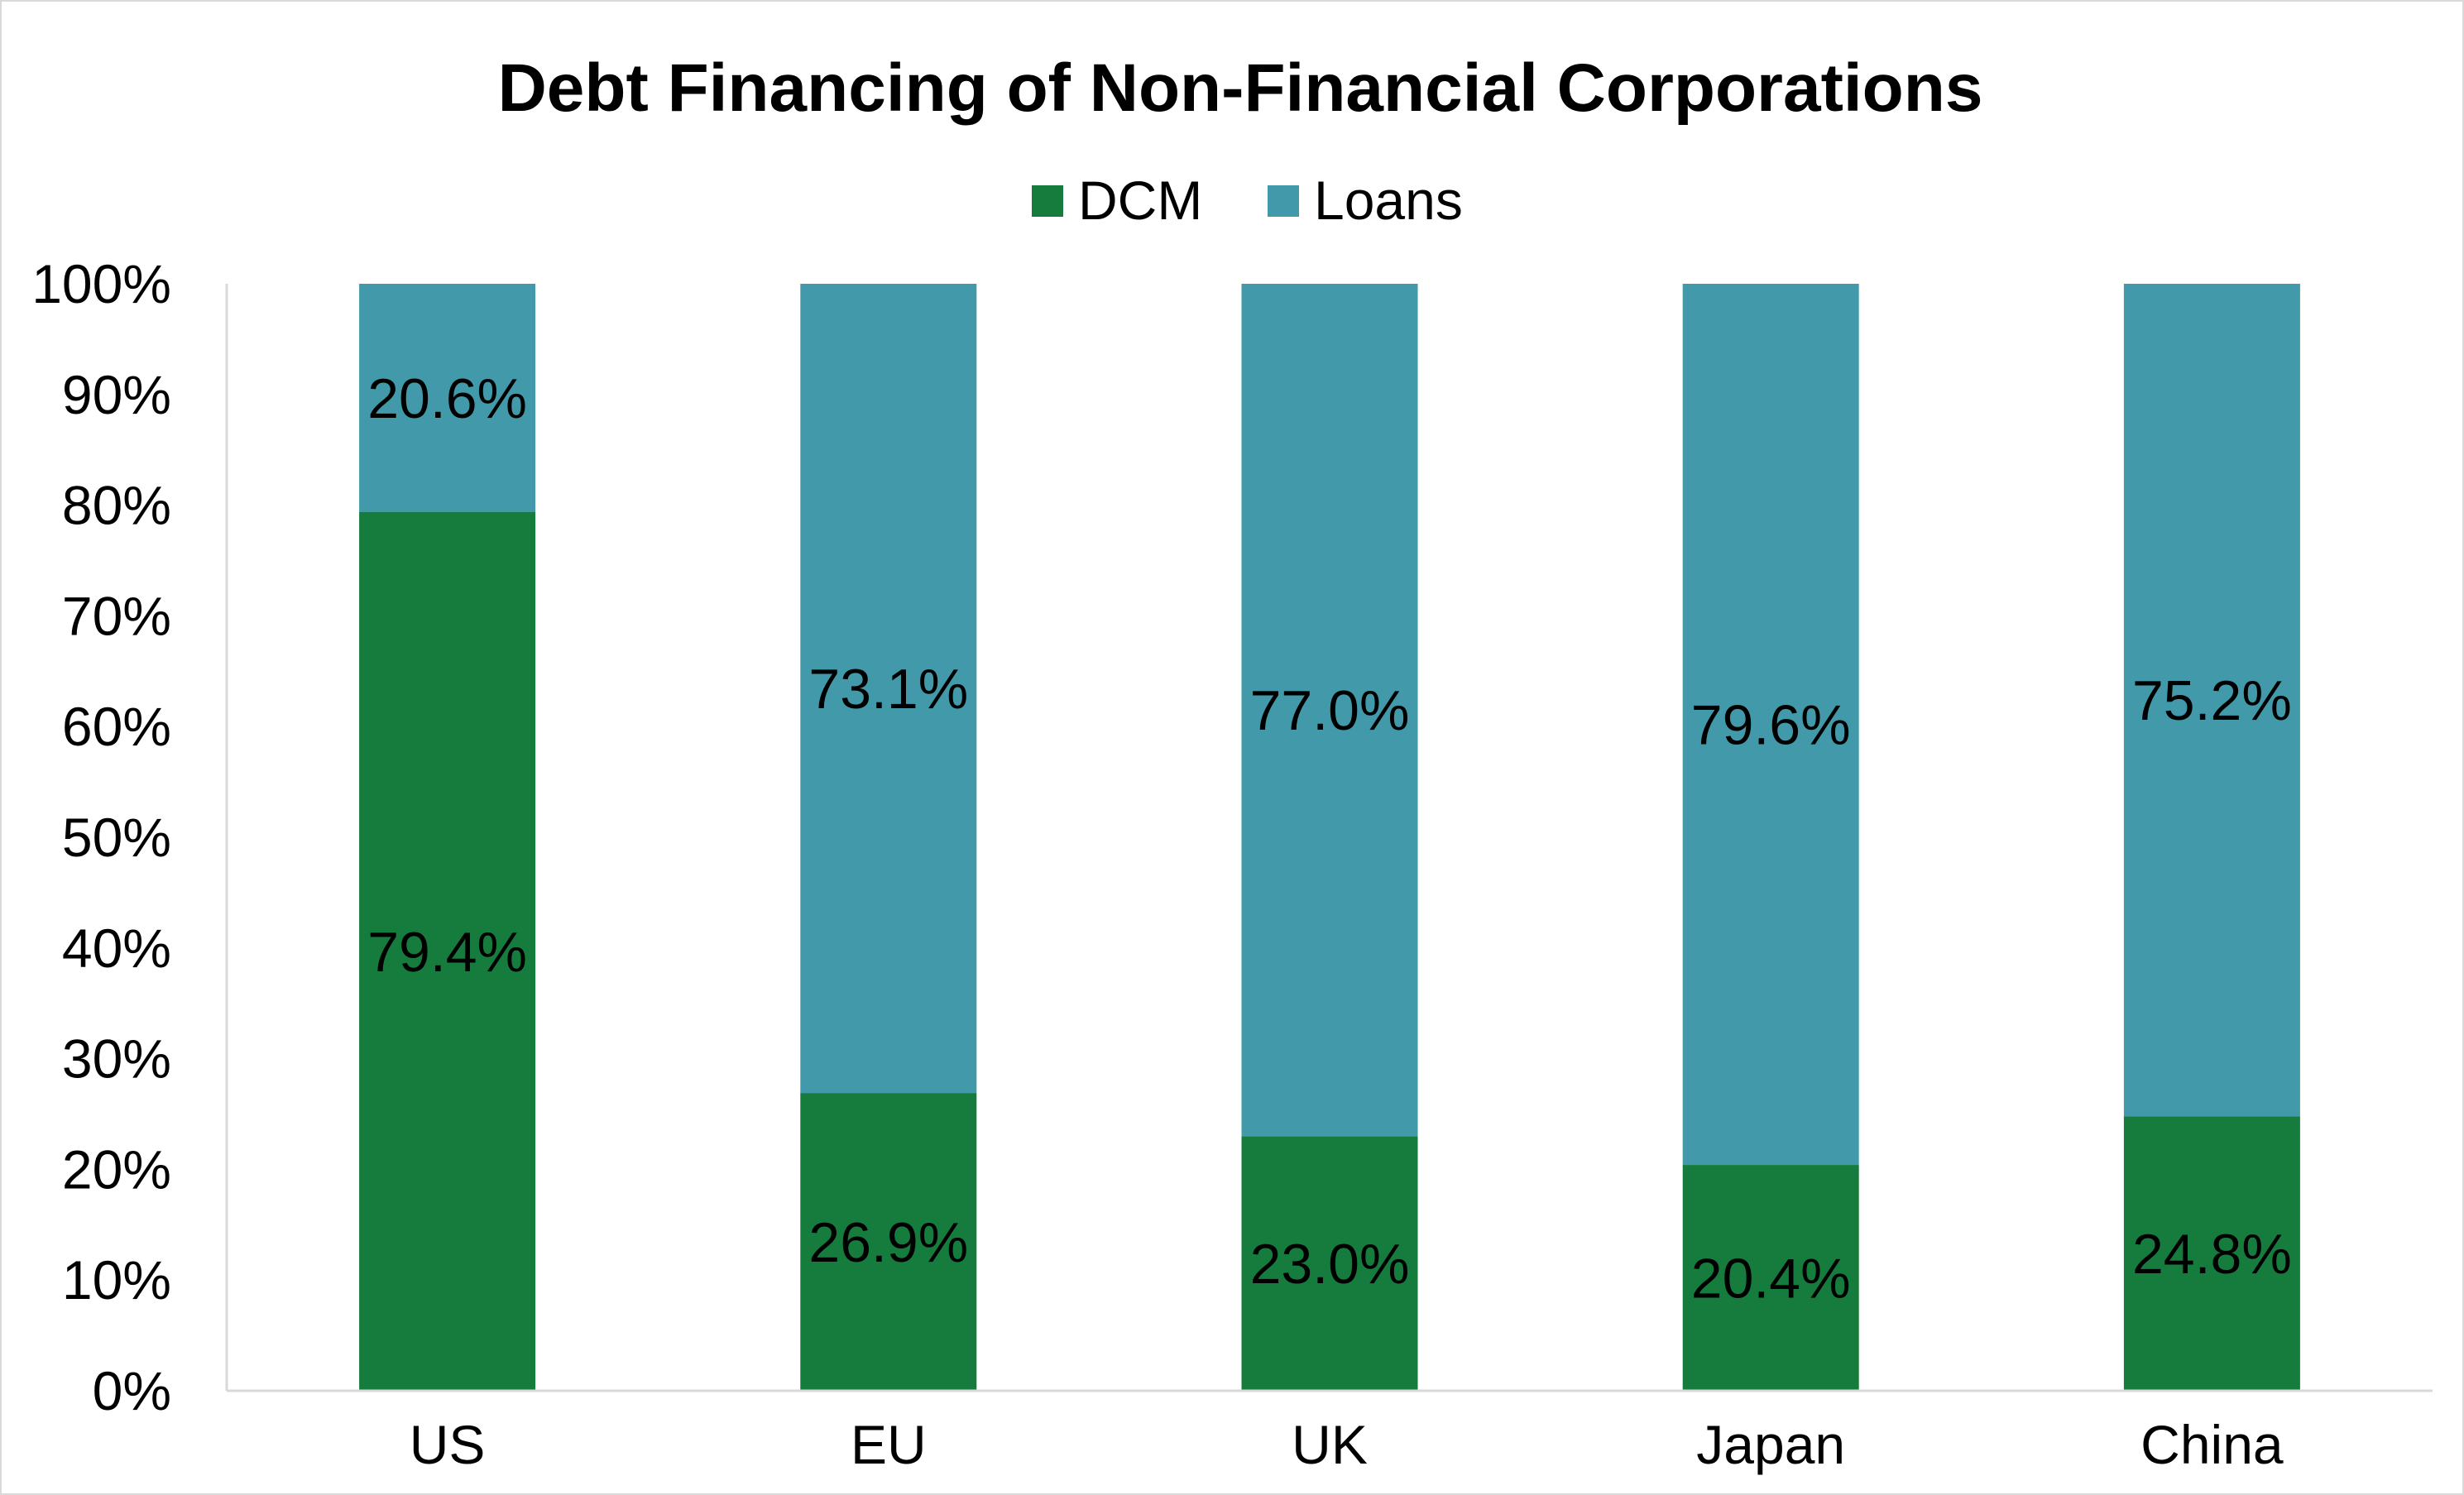 Image resolution: width=2464 pixels, height=1495 pixels. I want to click on bar-dcm-eu, so click(888, 1242).